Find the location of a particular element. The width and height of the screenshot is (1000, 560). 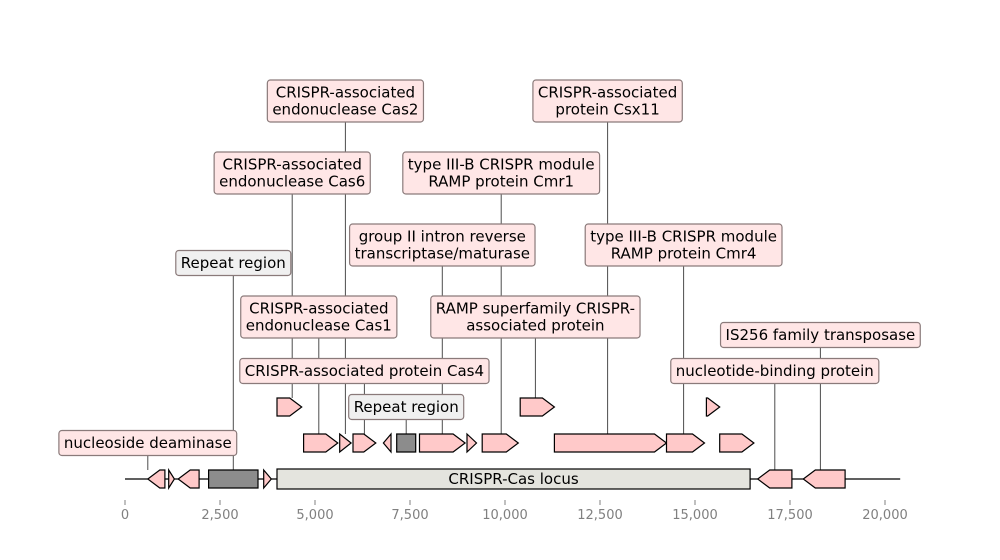

gene-label: nucleotide-binding protein is located at coordinates (775, 371).